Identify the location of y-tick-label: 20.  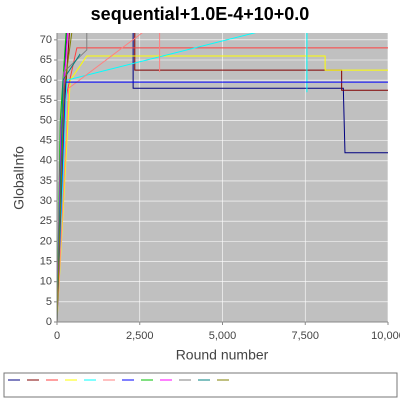
(46, 241).